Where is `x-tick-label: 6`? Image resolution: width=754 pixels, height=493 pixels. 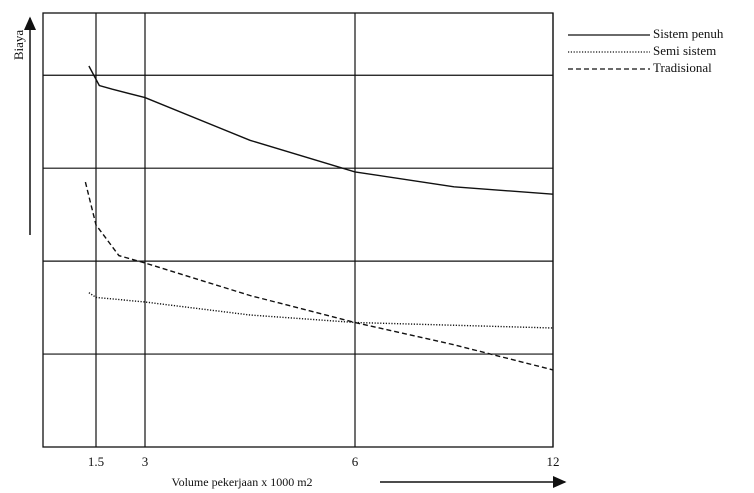
x-tick-label: 6 is located at coordinates (355, 461).